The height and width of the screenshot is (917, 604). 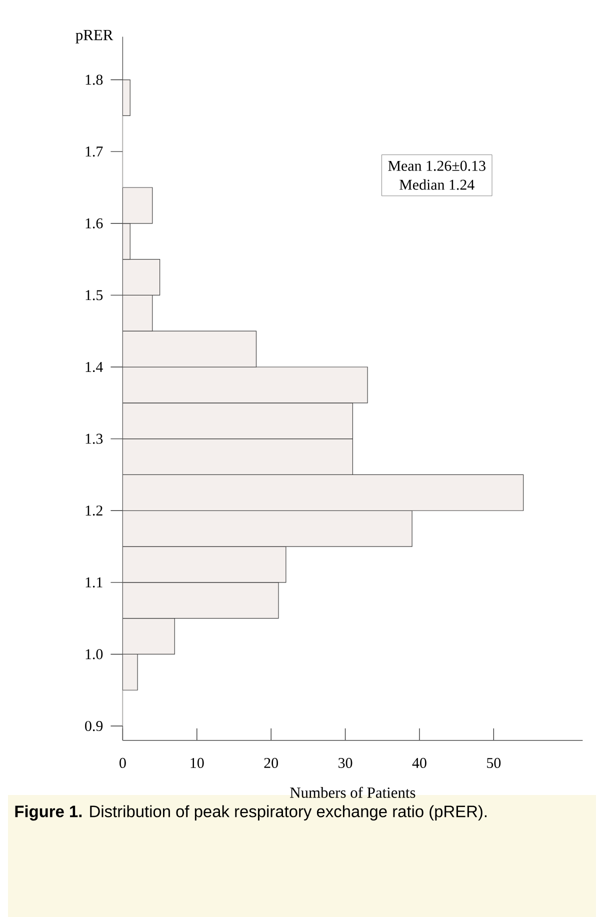 What do you see at coordinates (494, 763) in the screenshot?
I see `x-tick-label: 50` at bounding box center [494, 763].